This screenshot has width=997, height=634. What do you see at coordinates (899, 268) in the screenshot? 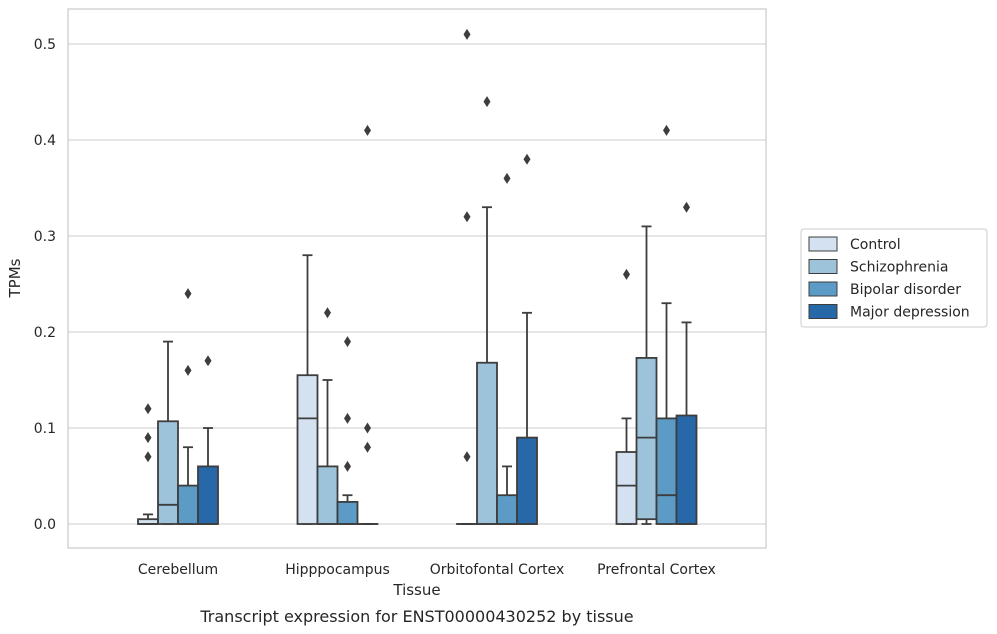
I see `legend-label: Schizophrenia` at bounding box center [899, 268].